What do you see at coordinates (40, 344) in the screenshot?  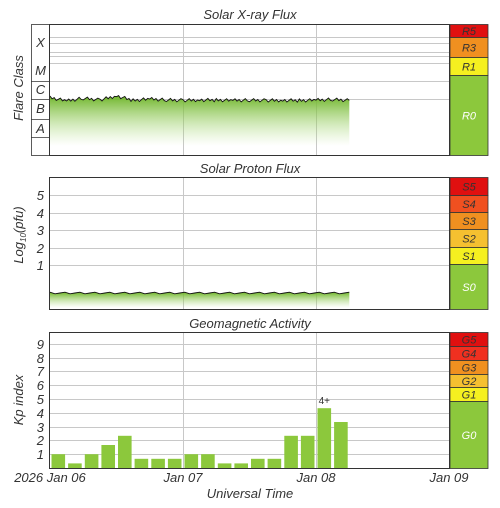 I see `kp-tick-9: 9` at bounding box center [40, 344].